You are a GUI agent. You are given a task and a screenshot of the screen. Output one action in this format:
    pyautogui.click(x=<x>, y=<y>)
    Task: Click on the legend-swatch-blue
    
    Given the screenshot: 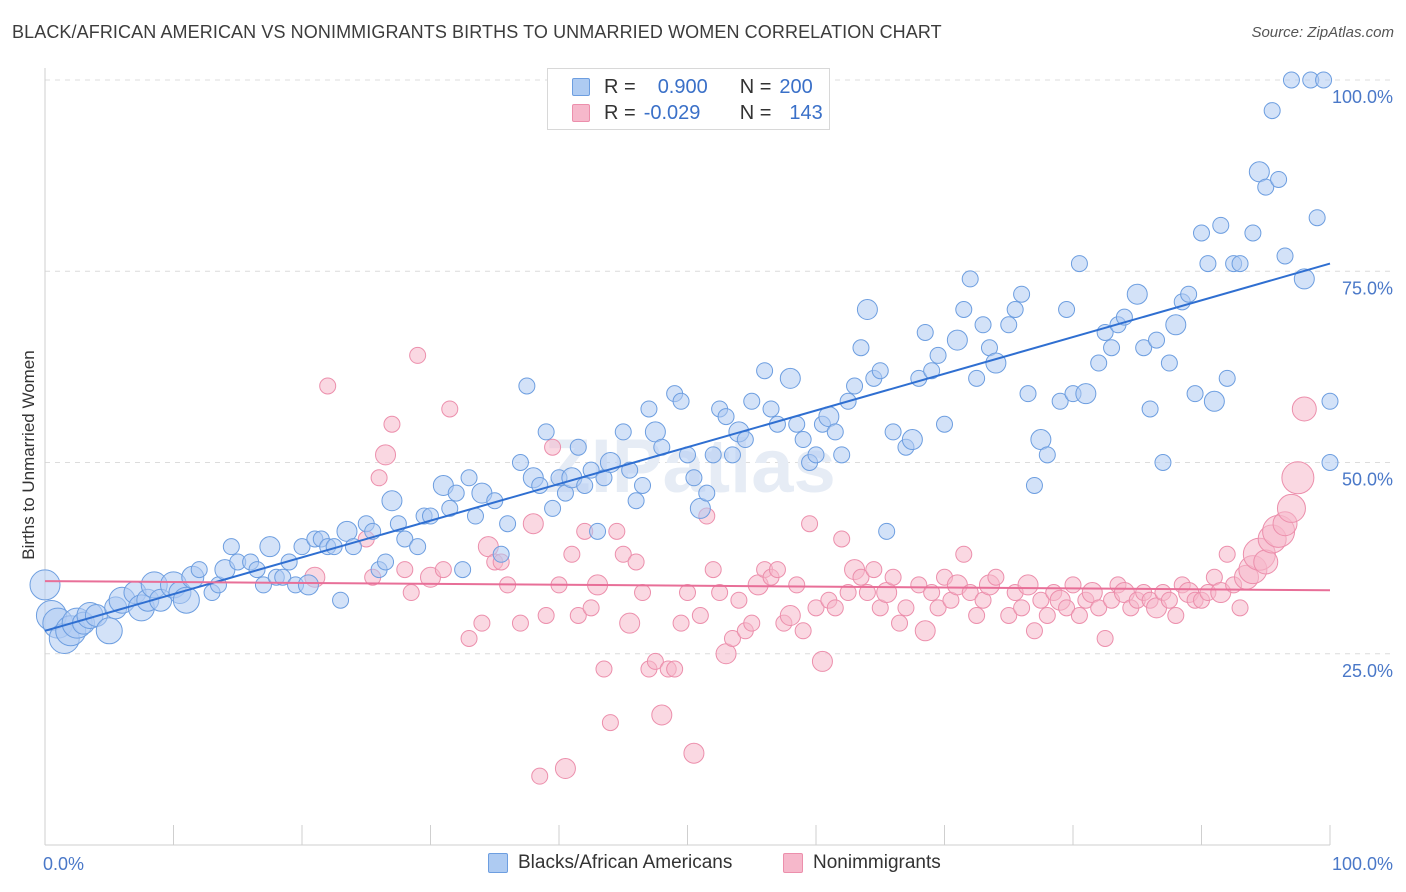 What is the action you would take?
    pyautogui.click(x=581, y=87)
    